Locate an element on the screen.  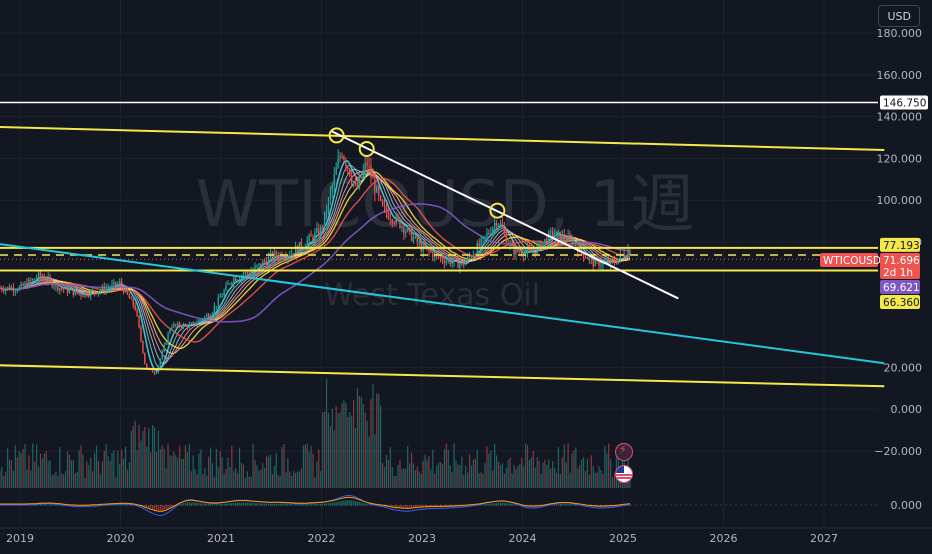
lightning-icon is located at coordinates (624, 452).